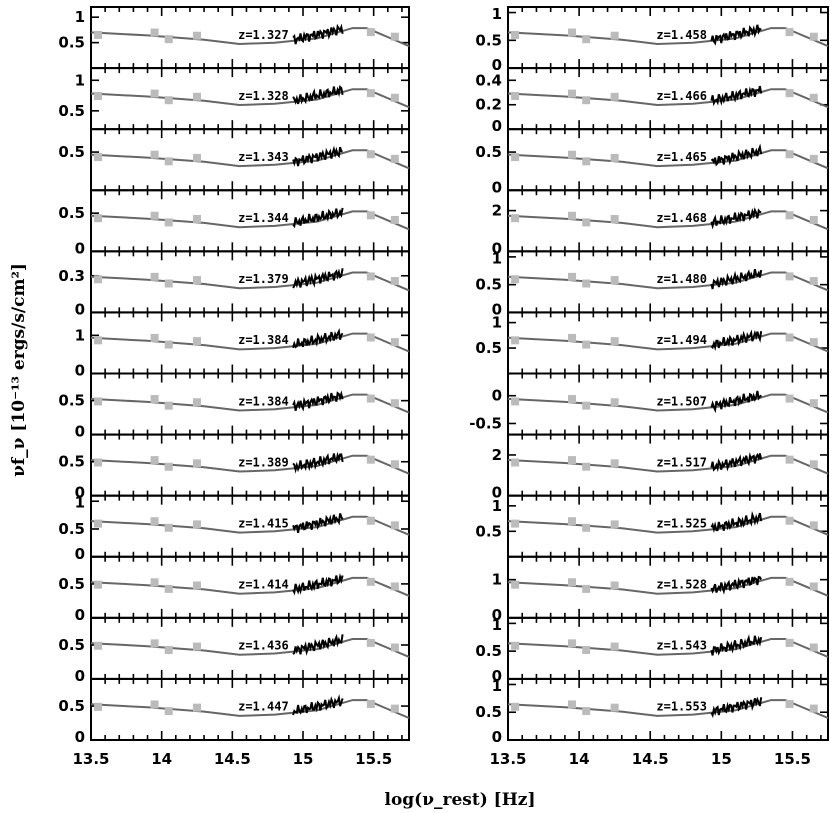 The image size is (830, 813). Describe the element at coordinates (234, 589) in the screenshot. I see `panel: 0.5 0 z=1.414` at that location.